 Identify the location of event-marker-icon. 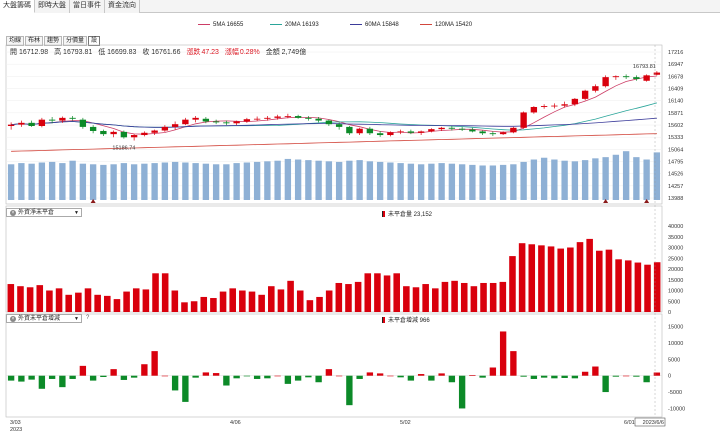
(647, 201).